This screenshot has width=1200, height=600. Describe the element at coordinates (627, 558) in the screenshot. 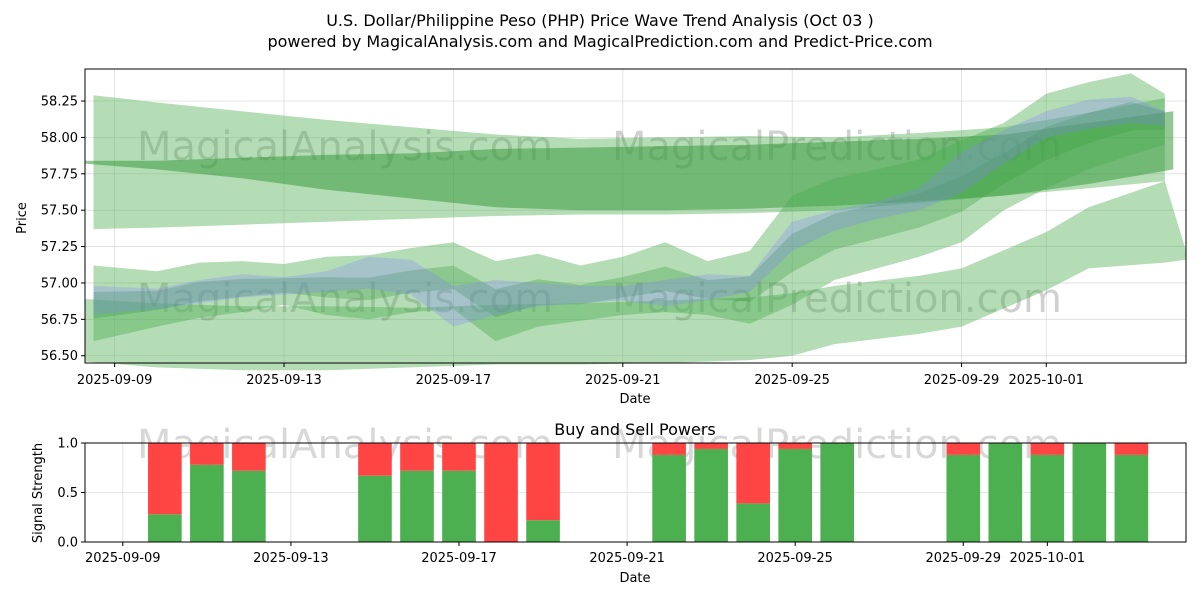

I see `signal-xtick-label-3: 2025-09-21` at that location.